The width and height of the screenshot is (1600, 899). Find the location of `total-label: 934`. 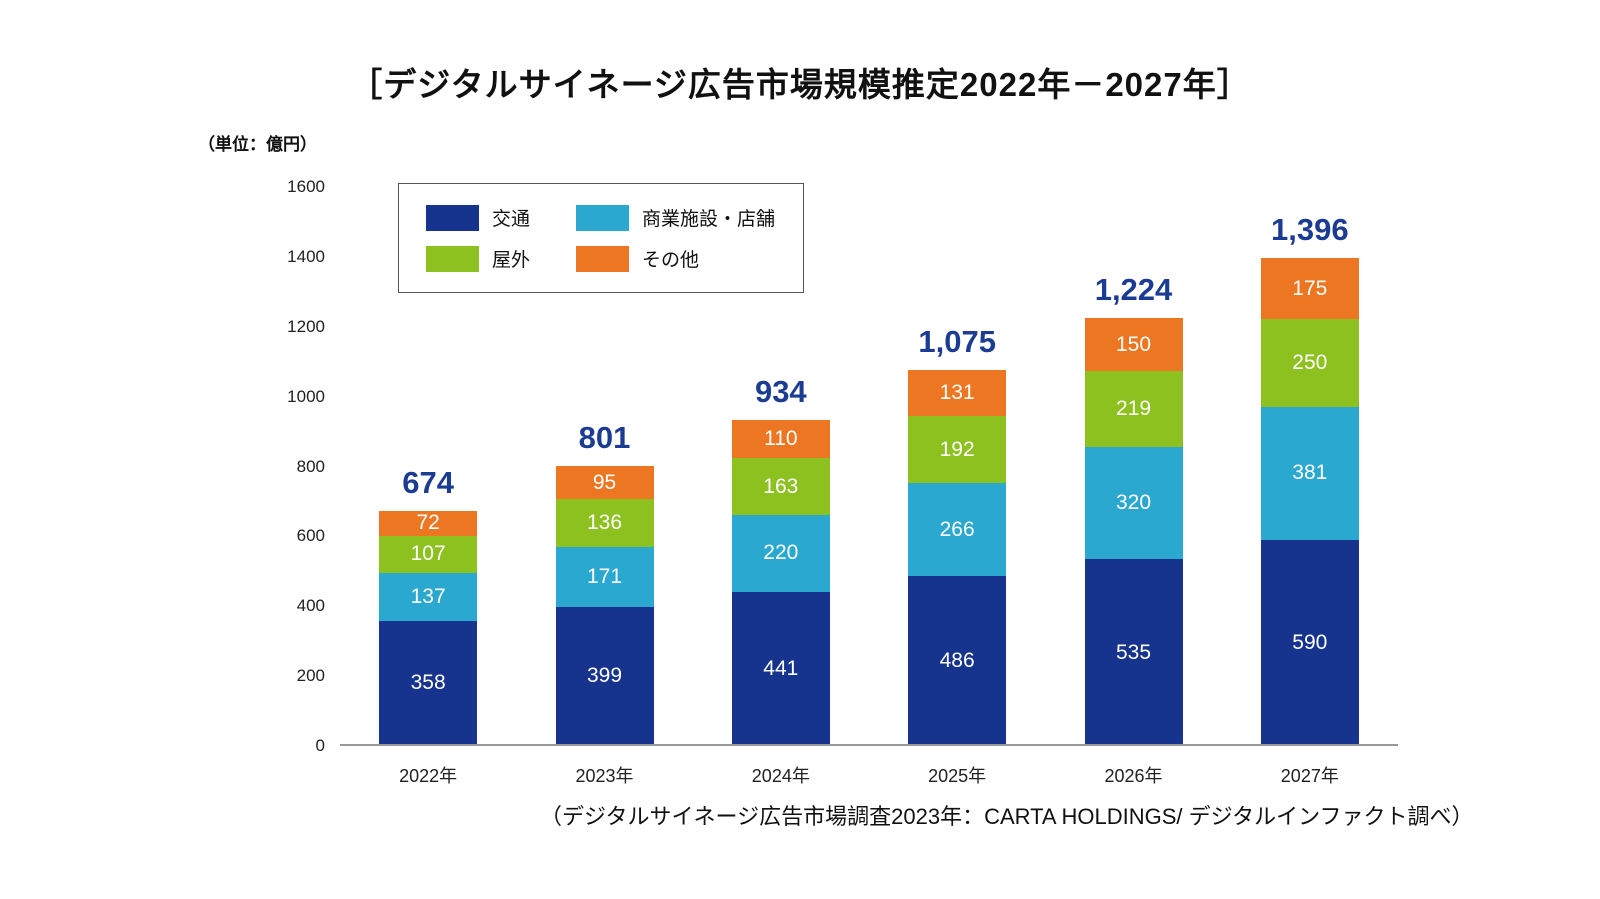

total-label: 934 is located at coordinates (780, 391).